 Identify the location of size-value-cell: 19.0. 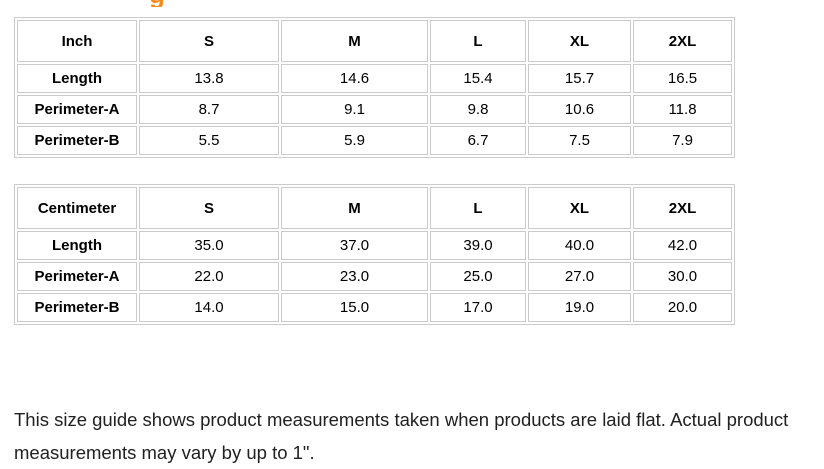
(579, 307).